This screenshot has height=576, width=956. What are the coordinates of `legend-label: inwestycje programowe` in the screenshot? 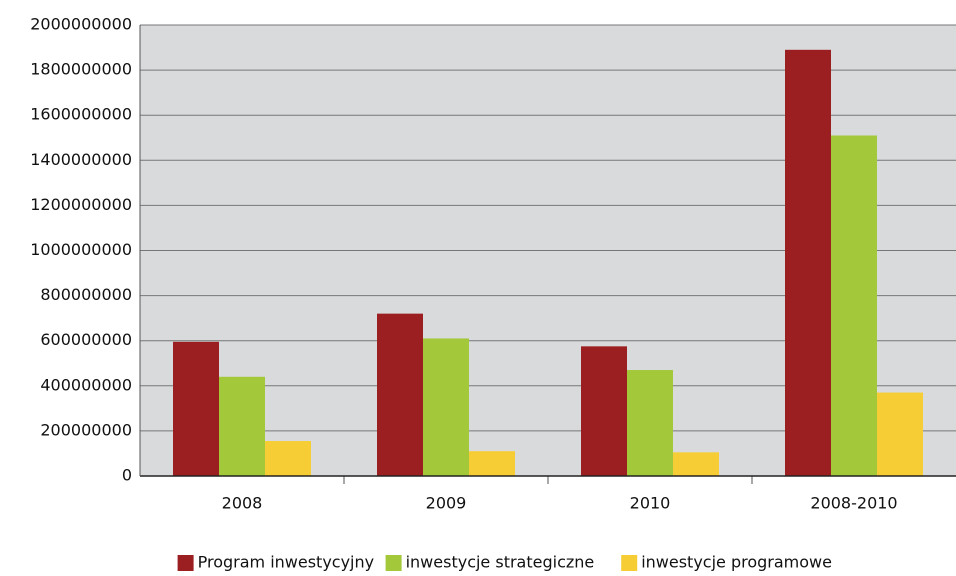 It's located at (736, 562).